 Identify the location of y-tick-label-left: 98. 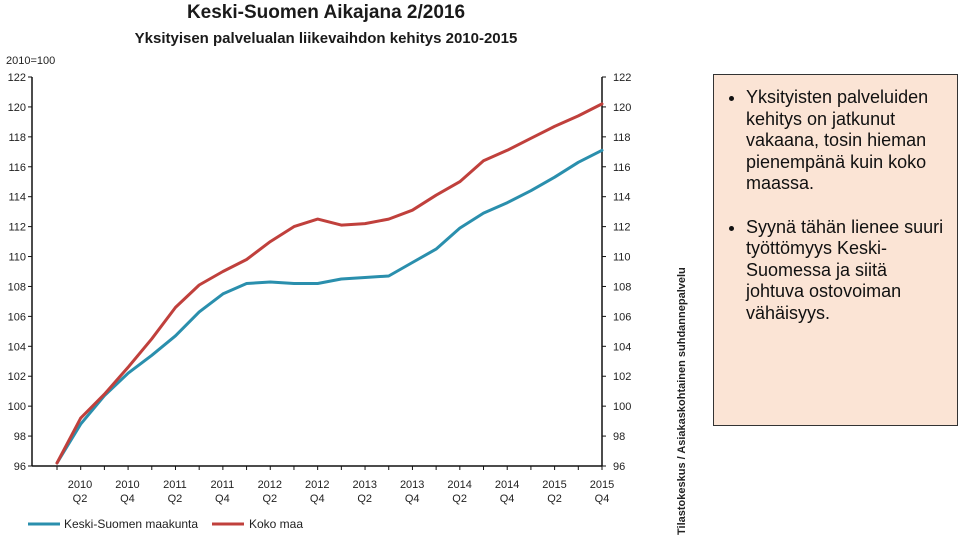
(20, 437).